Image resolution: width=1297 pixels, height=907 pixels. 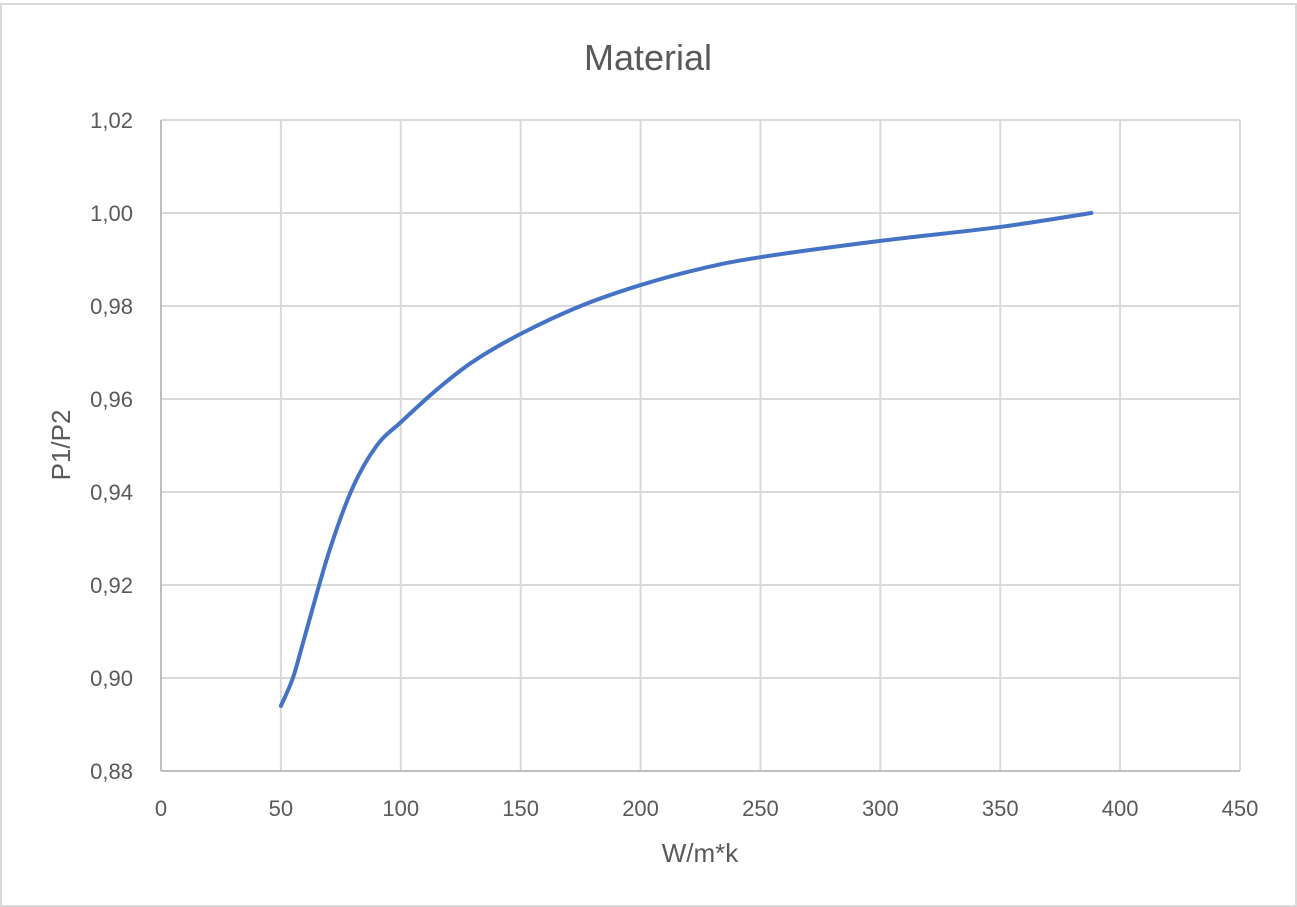 What do you see at coordinates (701, 853) in the screenshot?
I see `x-axis-title: W/m*k` at bounding box center [701, 853].